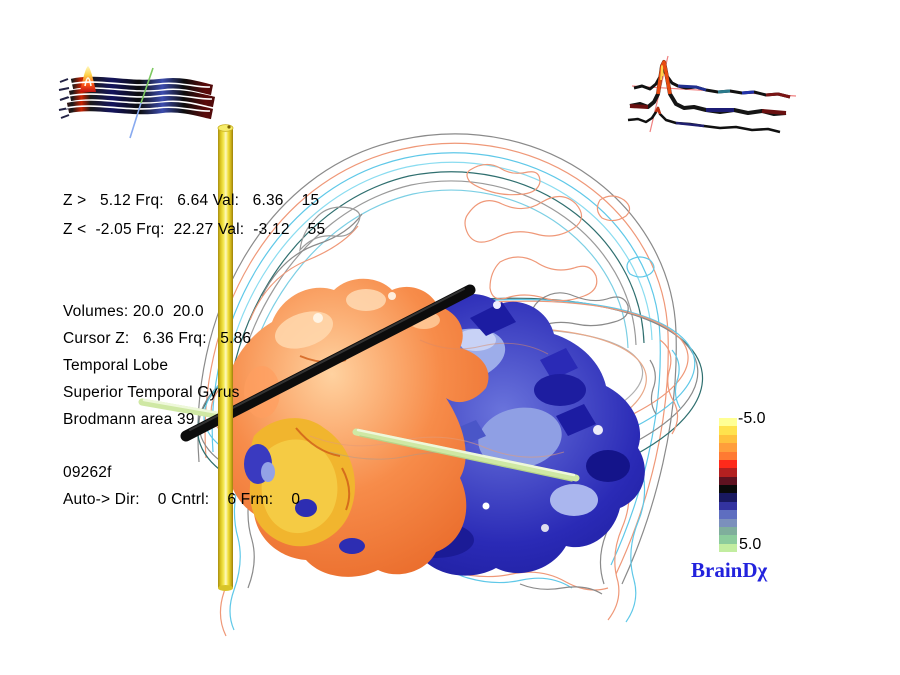 The image size is (900, 675). I want to click on probe-rod, so click(328, 363).